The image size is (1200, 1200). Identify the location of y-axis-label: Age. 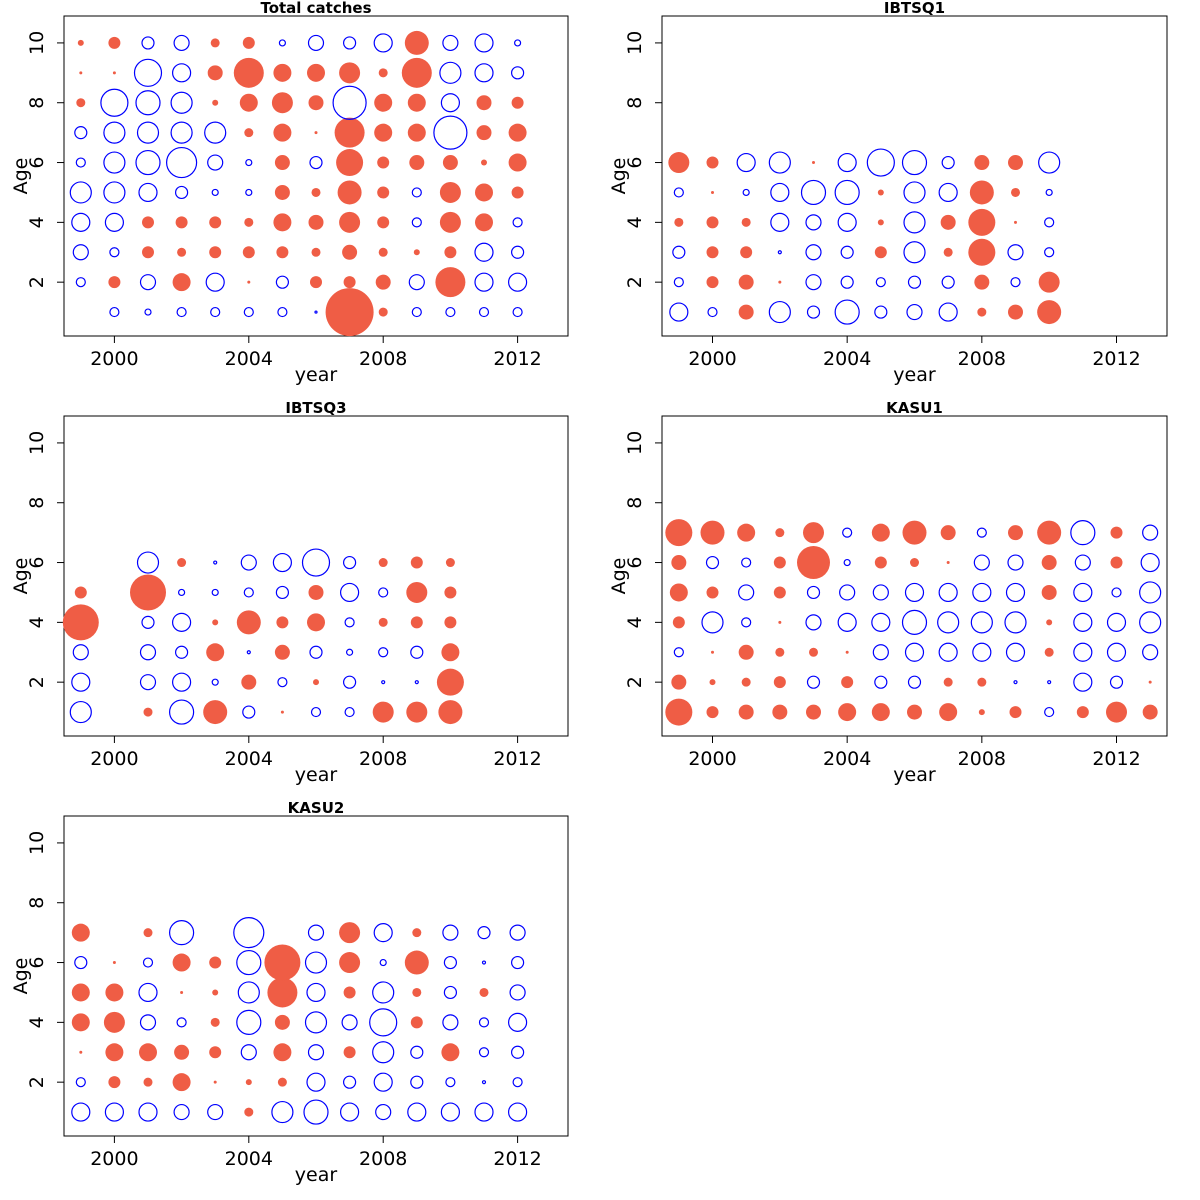
(21, 976).